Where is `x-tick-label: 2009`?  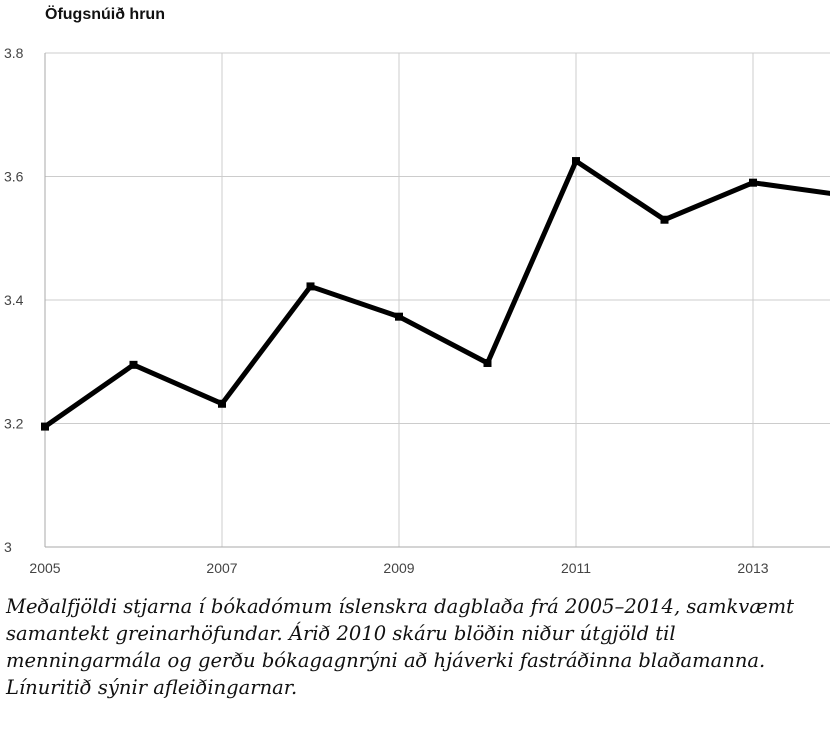
x-tick-label: 2009 is located at coordinates (398, 568).